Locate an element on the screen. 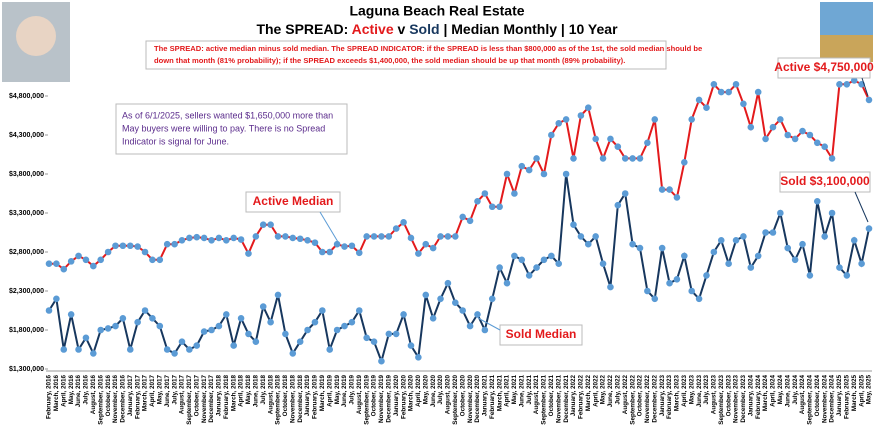 This screenshot has height=431, width=875. y-tick-label: $2,800,000 is located at coordinates (26, 252).